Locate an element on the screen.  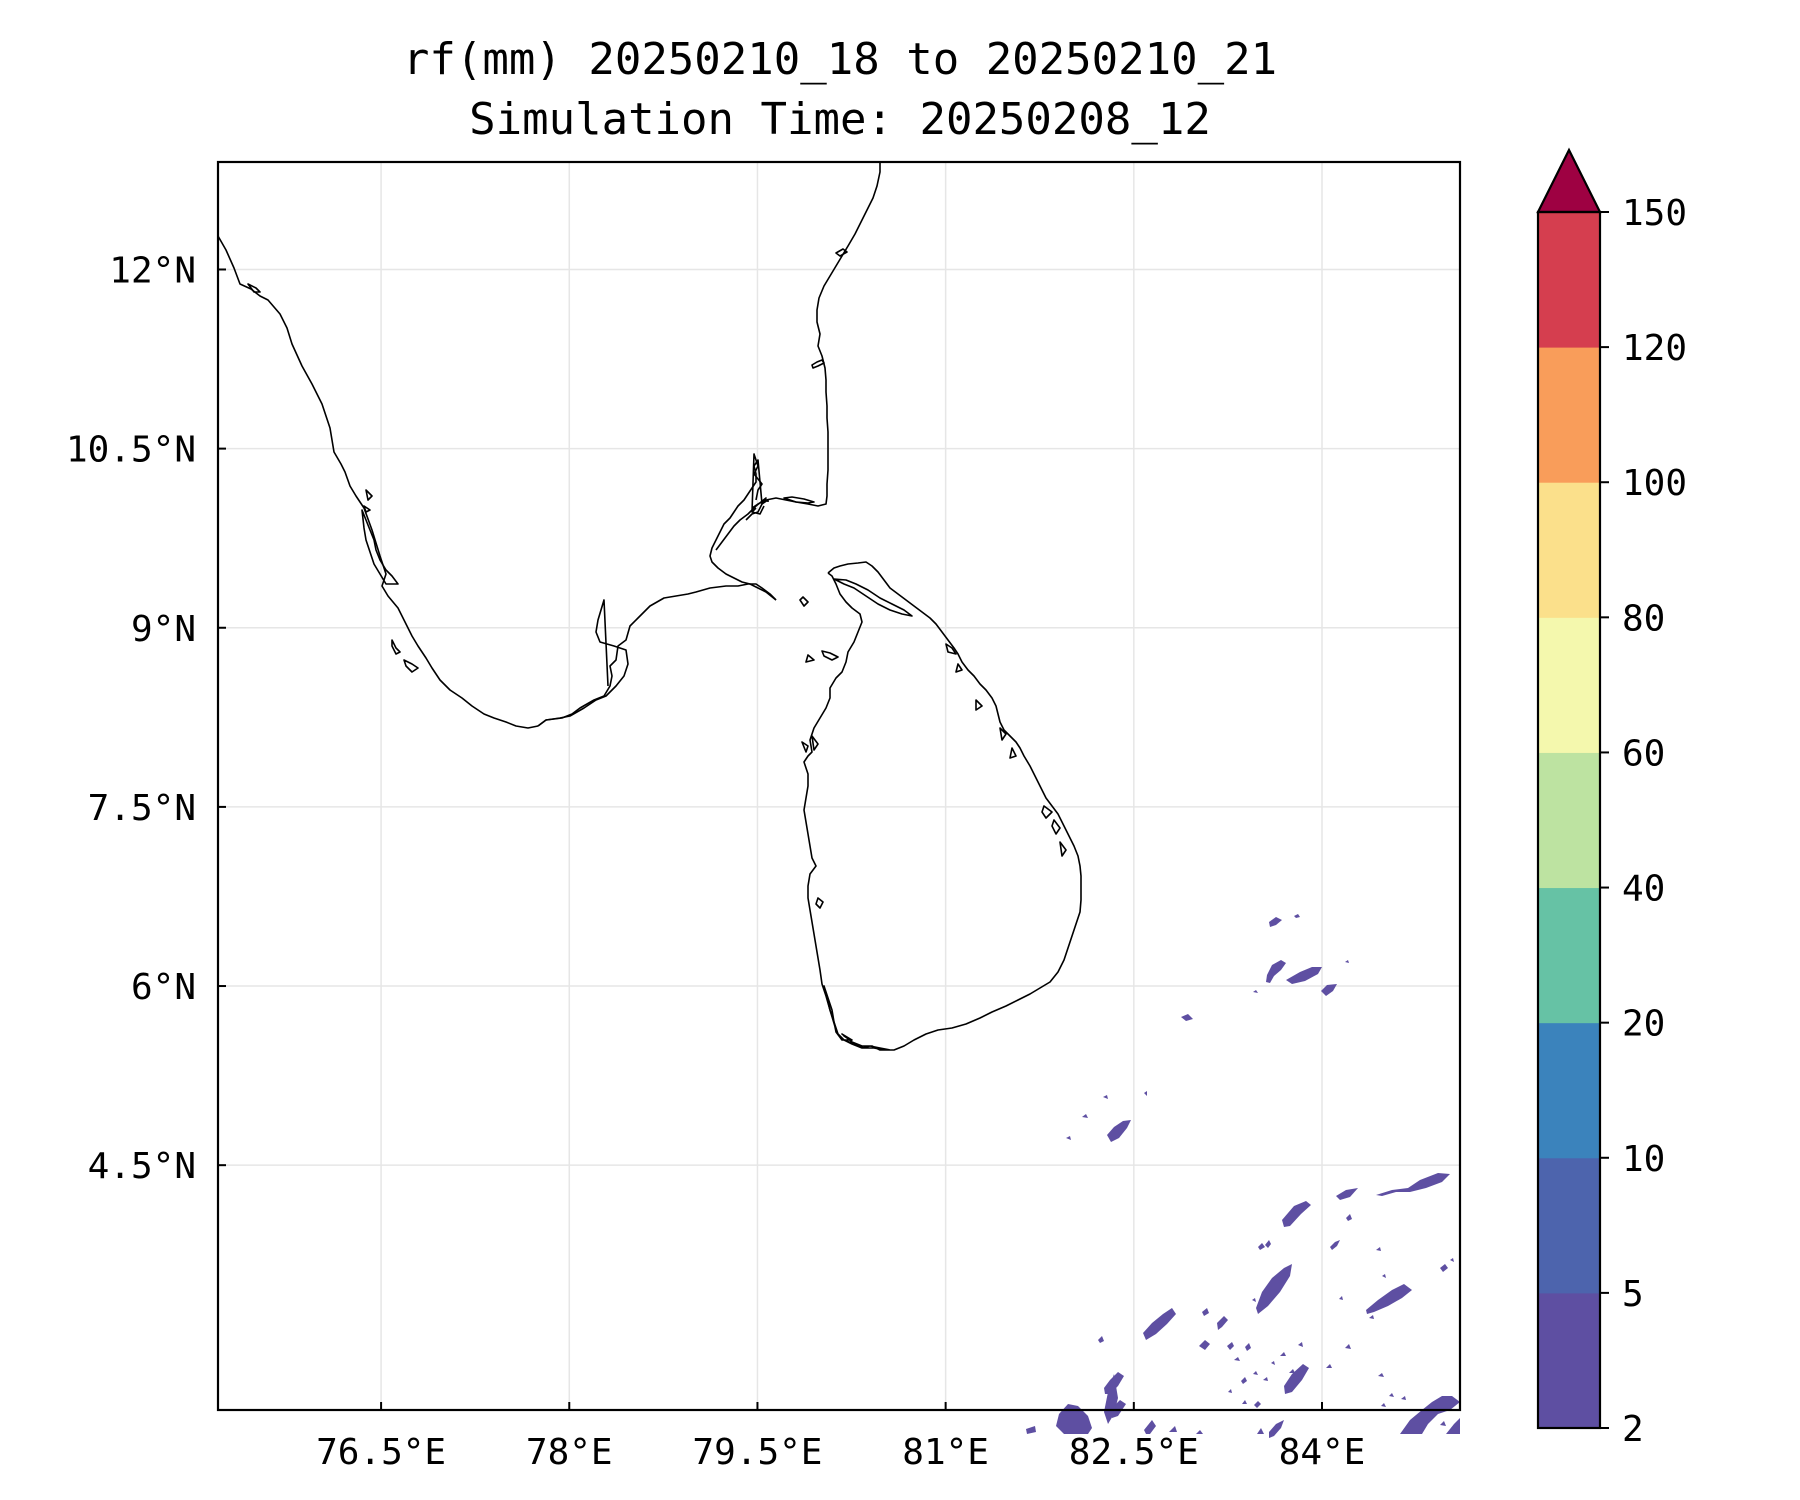
x-tick-label: 79.5°E is located at coordinates (757, 1452).